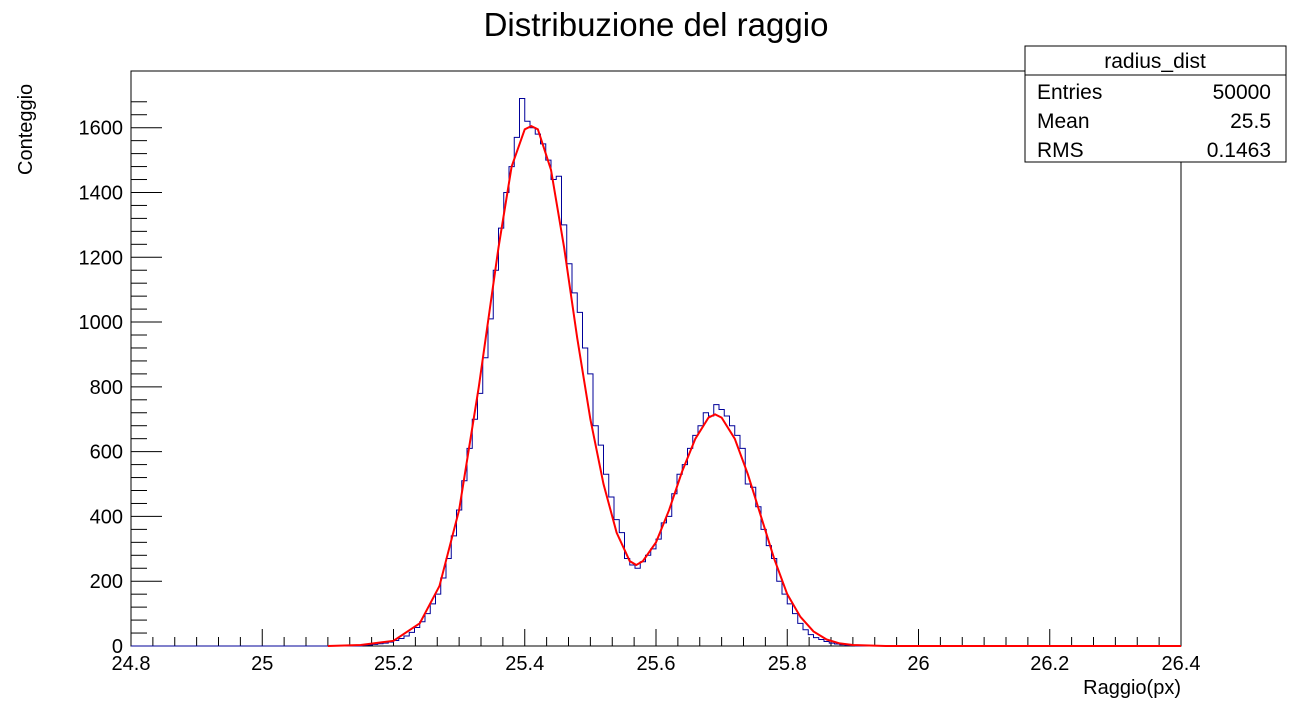  I want to click on stats-mean-label: Mean, so click(1063, 121).